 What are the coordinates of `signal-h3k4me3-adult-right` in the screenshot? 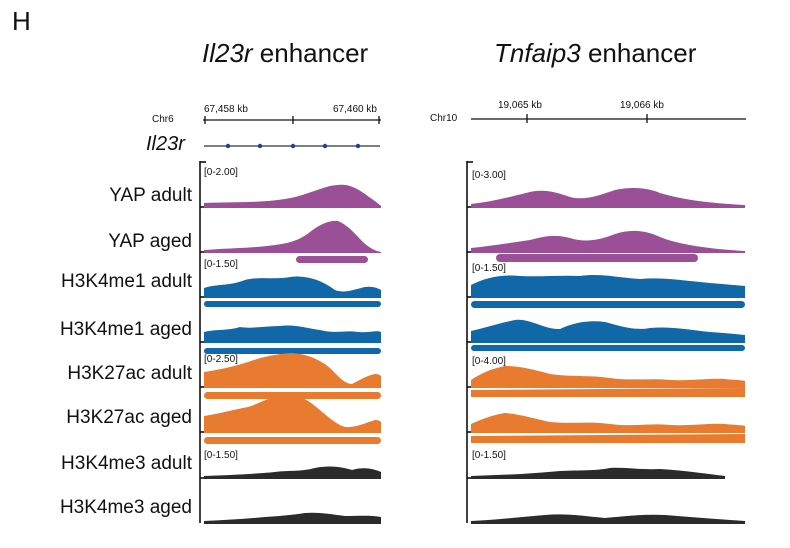 It's located at (598, 473).